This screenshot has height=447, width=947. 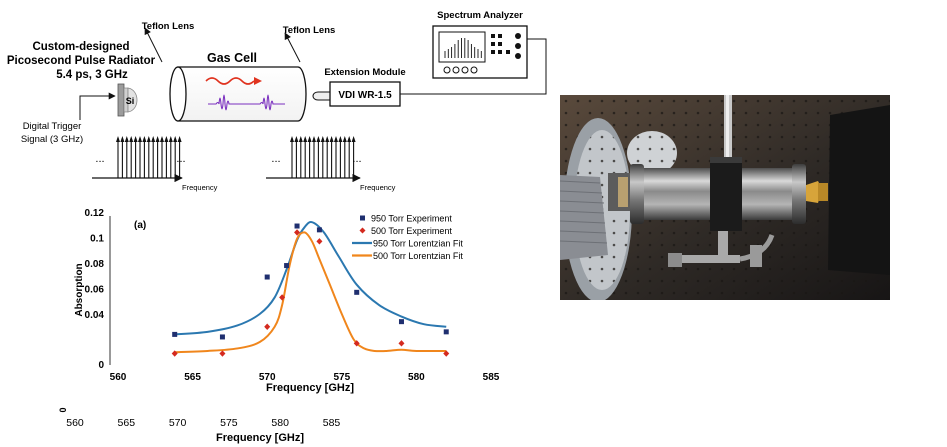 What do you see at coordinates (79, 289) in the screenshot?
I see `y-axis-label: Absorption` at bounding box center [79, 289].